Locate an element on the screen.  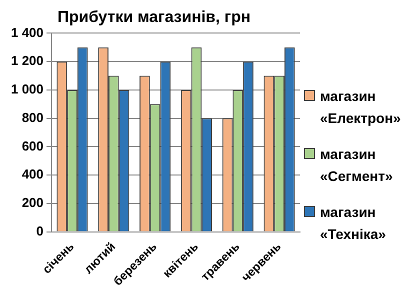
y-tick-label: 600 is located at coordinates (33, 146).